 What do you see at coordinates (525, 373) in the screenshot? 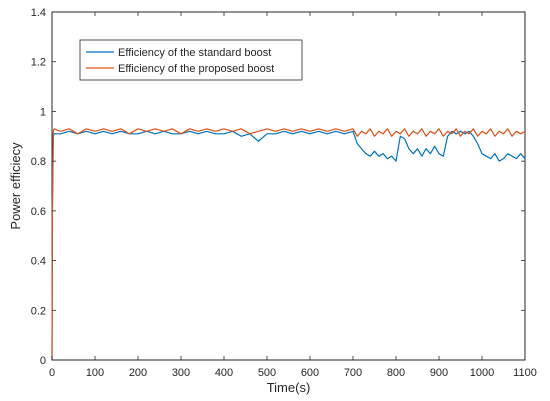
I see `x-tick-label: 1100` at bounding box center [525, 373].